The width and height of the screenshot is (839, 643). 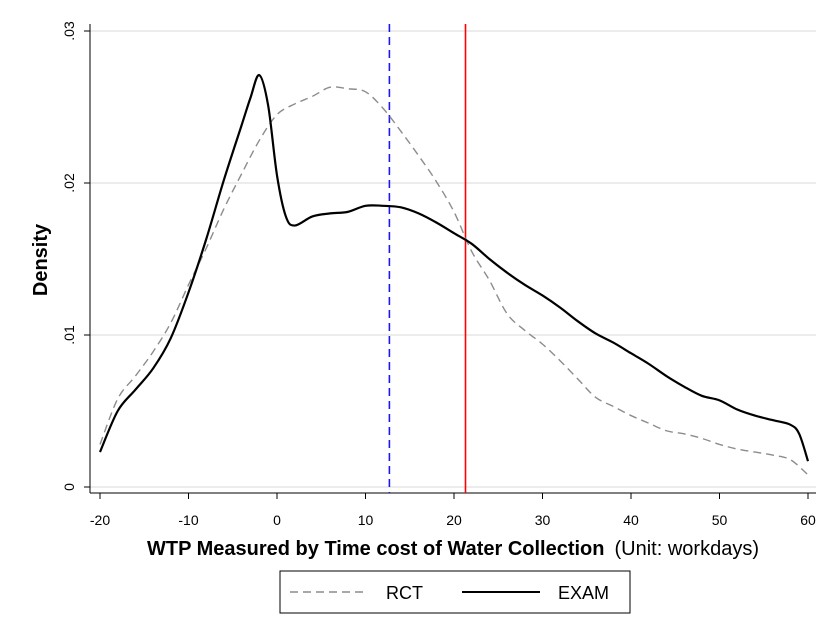 What do you see at coordinates (404, 593) in the screenshot?
I see `legend-label-rct: RCT` at bounding box center [404, 593].